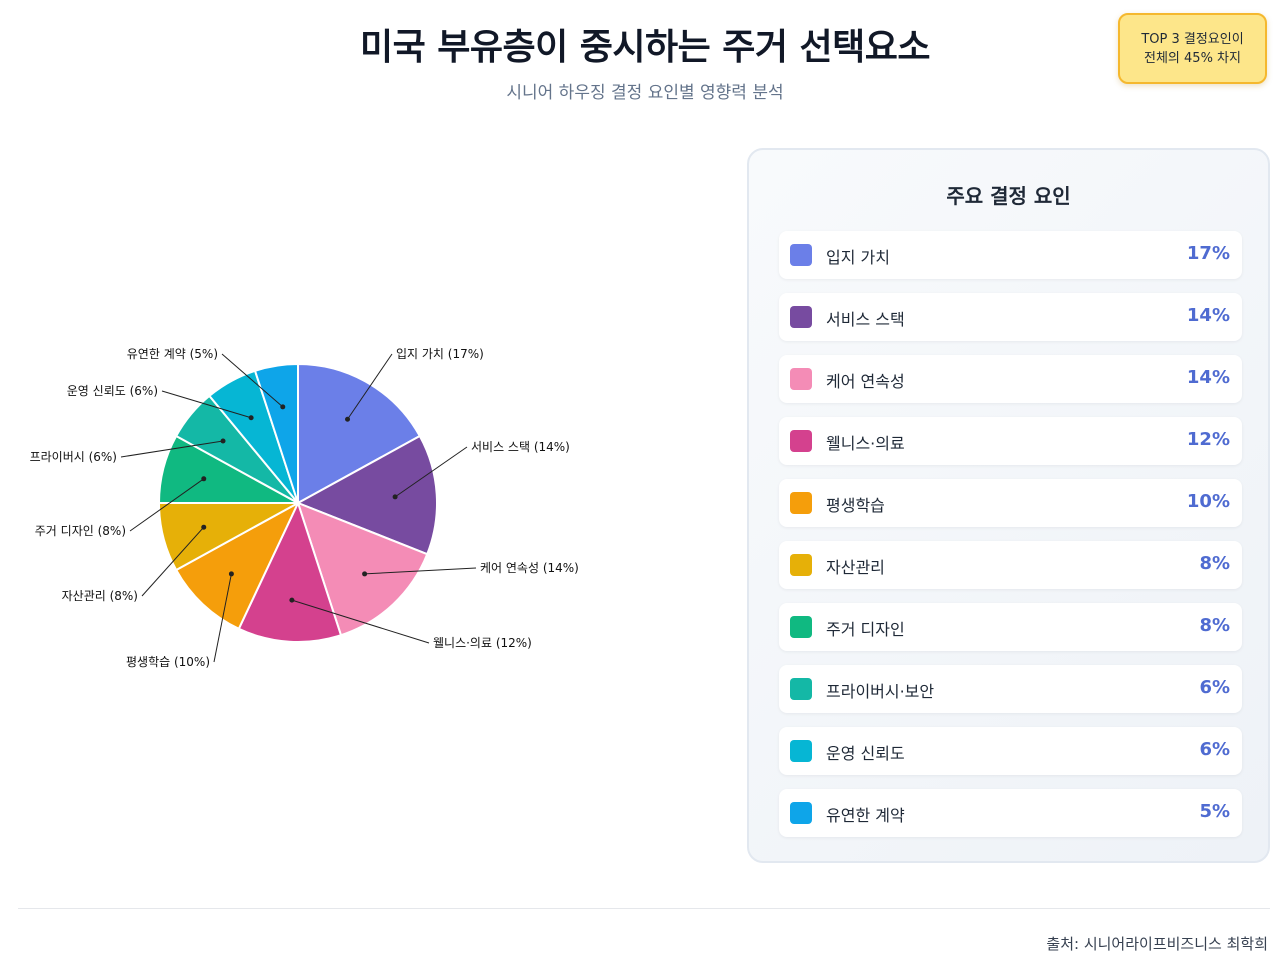  I want to click on slice-label-location: 입지 가치 (17%), so click(440, 354).